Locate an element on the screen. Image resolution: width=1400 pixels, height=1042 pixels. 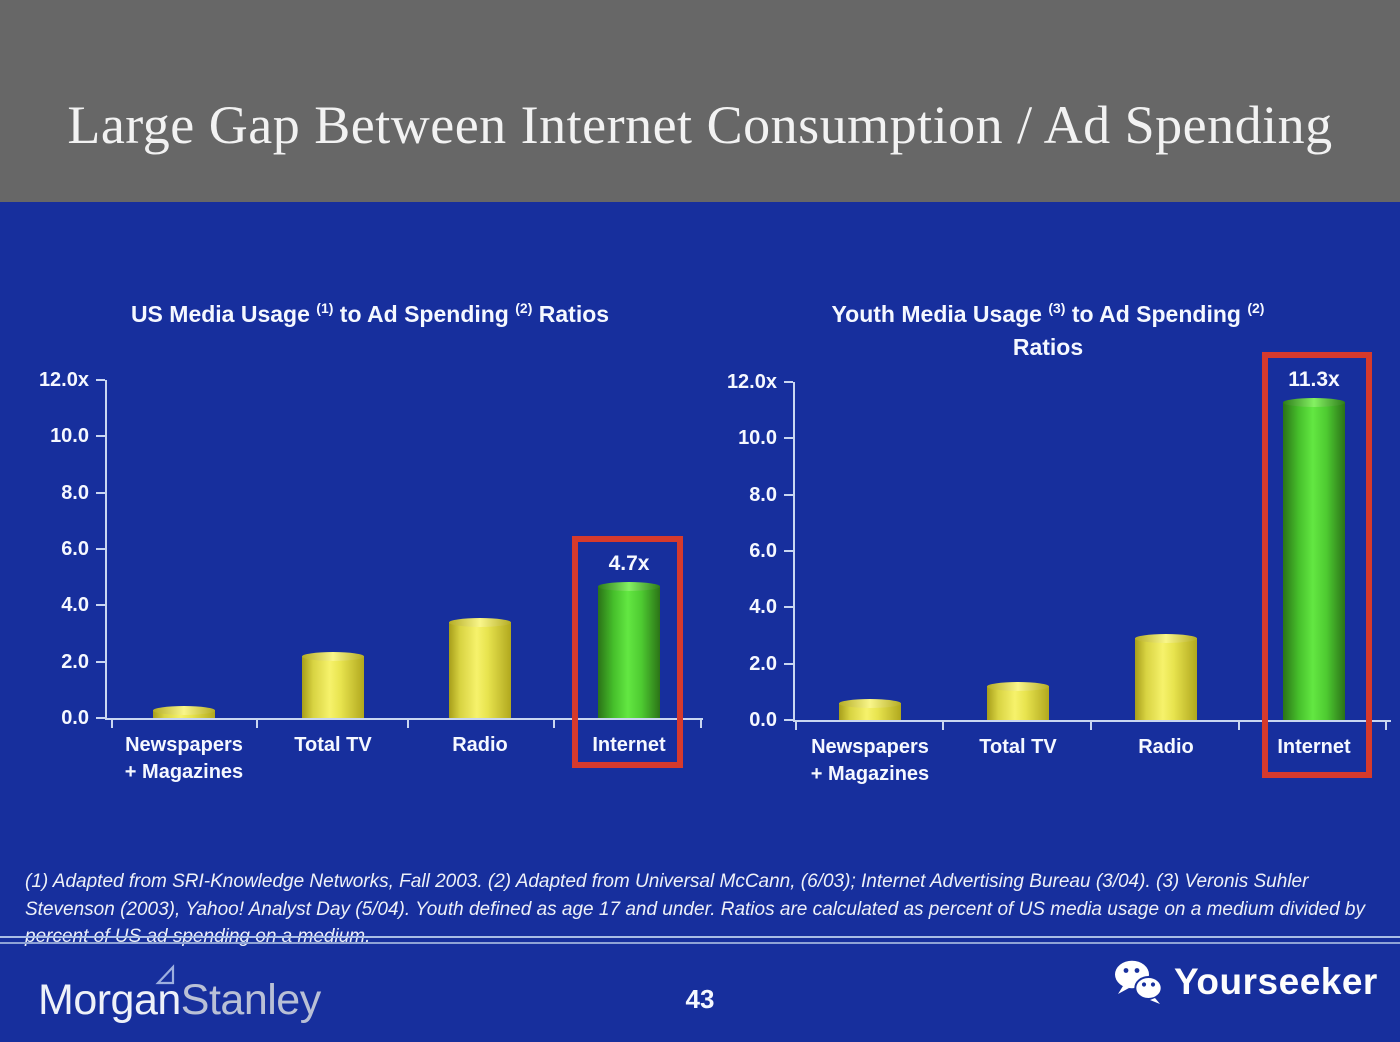
wechat-icon is located at coordinates (1139, 982).